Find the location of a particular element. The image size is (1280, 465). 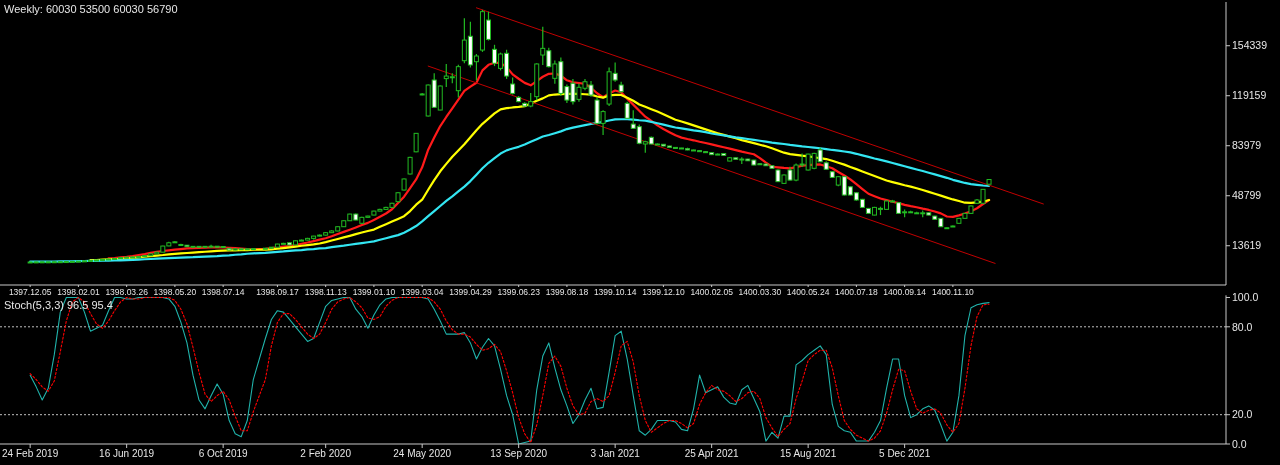

x-tick-label: 16 Jun 2019 is located at coordinates (127, 454).